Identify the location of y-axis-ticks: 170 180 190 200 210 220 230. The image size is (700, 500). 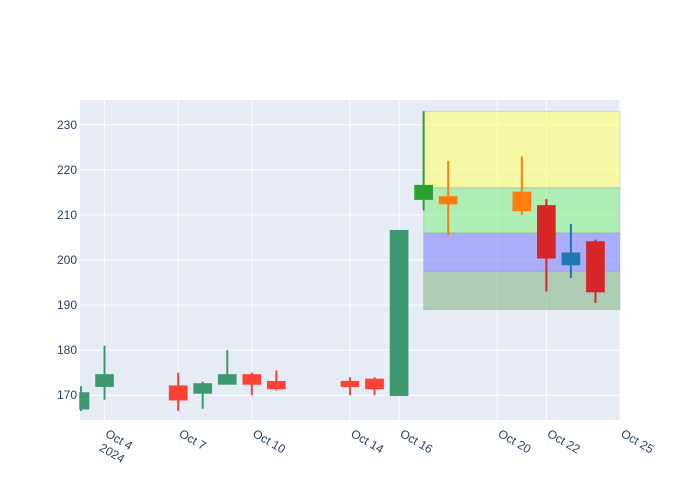
(67, 260).